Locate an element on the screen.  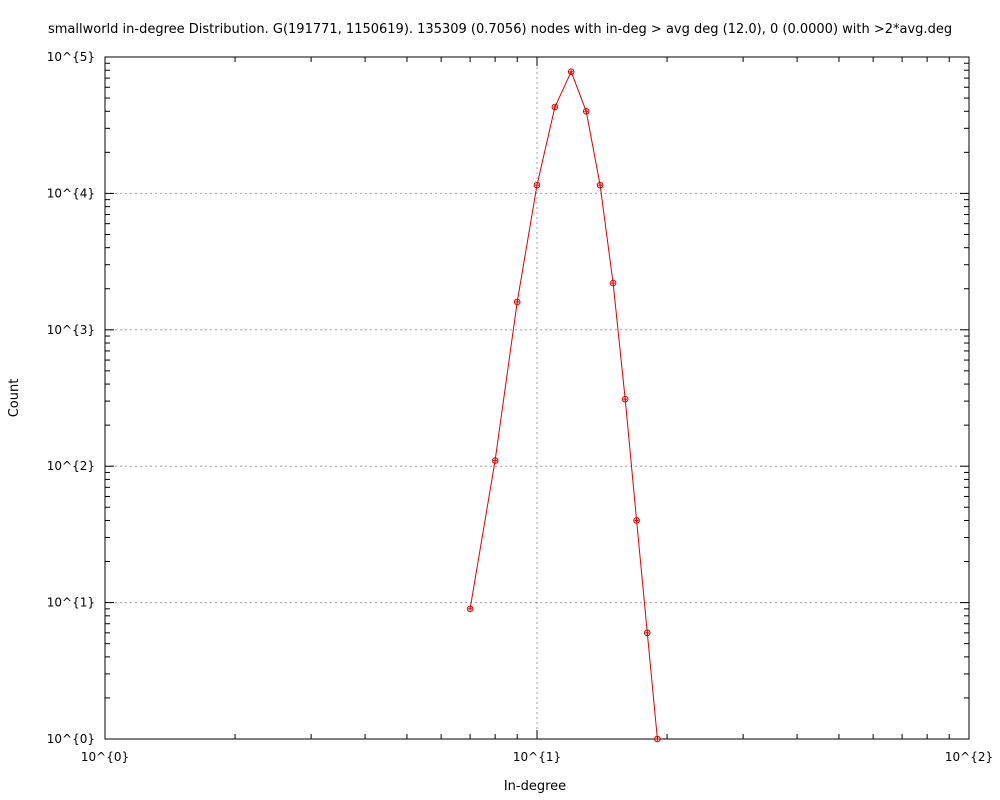
x-tick-labels: 10^{0} 10^{1} 10^{2} is located at coordinates (537, 757).